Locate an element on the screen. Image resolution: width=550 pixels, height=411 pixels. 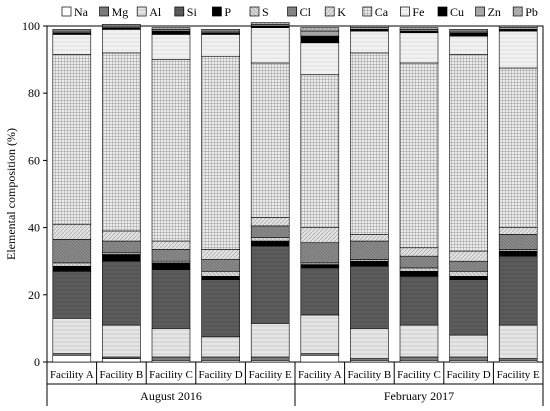
legend-swatch-k is located at coordinates (329, 11).